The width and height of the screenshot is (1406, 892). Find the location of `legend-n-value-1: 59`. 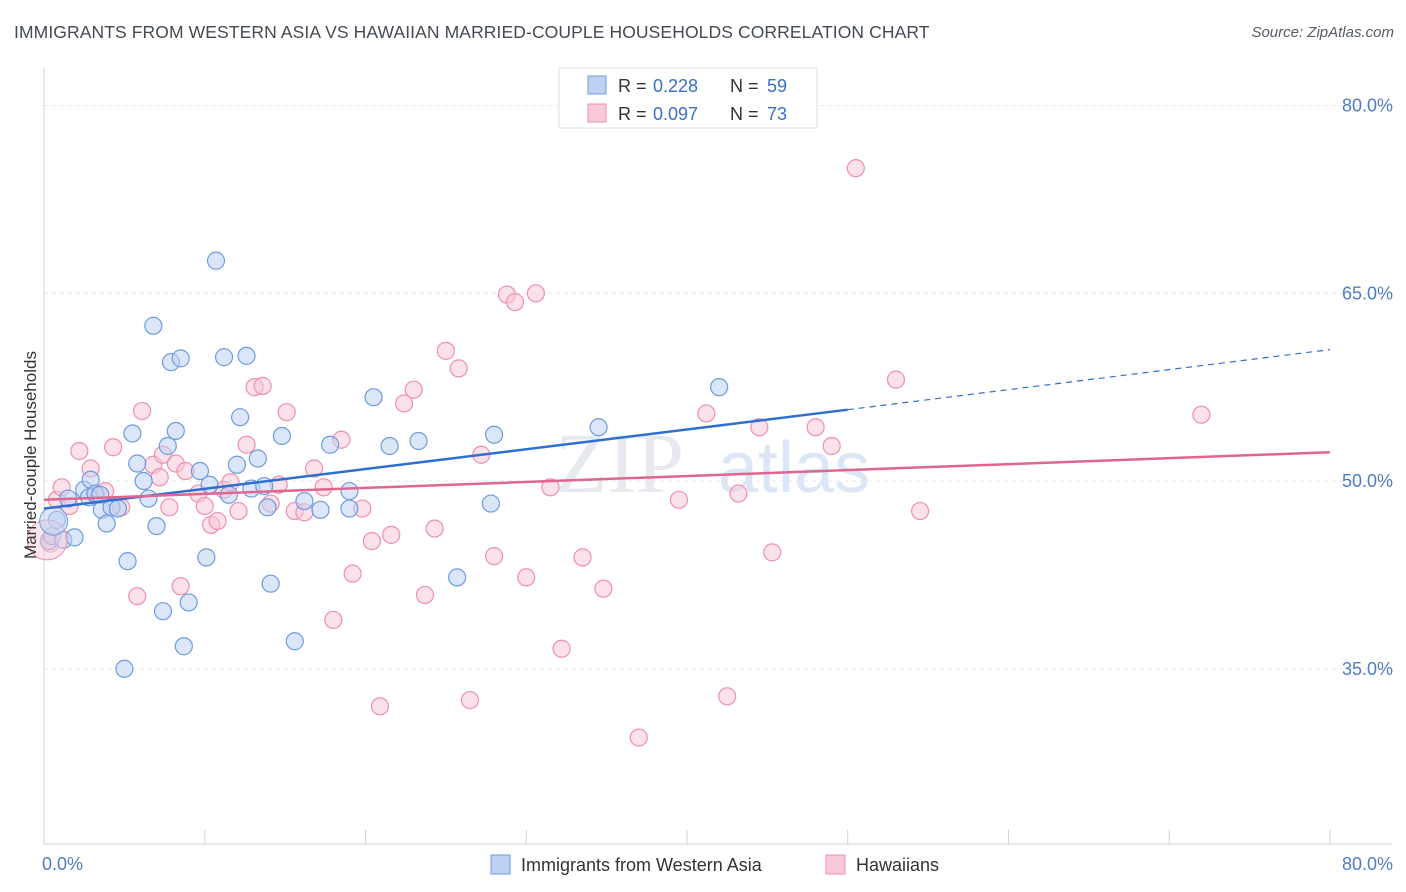

legend-n-value-1: 59 is located at coordinates (777, 86).